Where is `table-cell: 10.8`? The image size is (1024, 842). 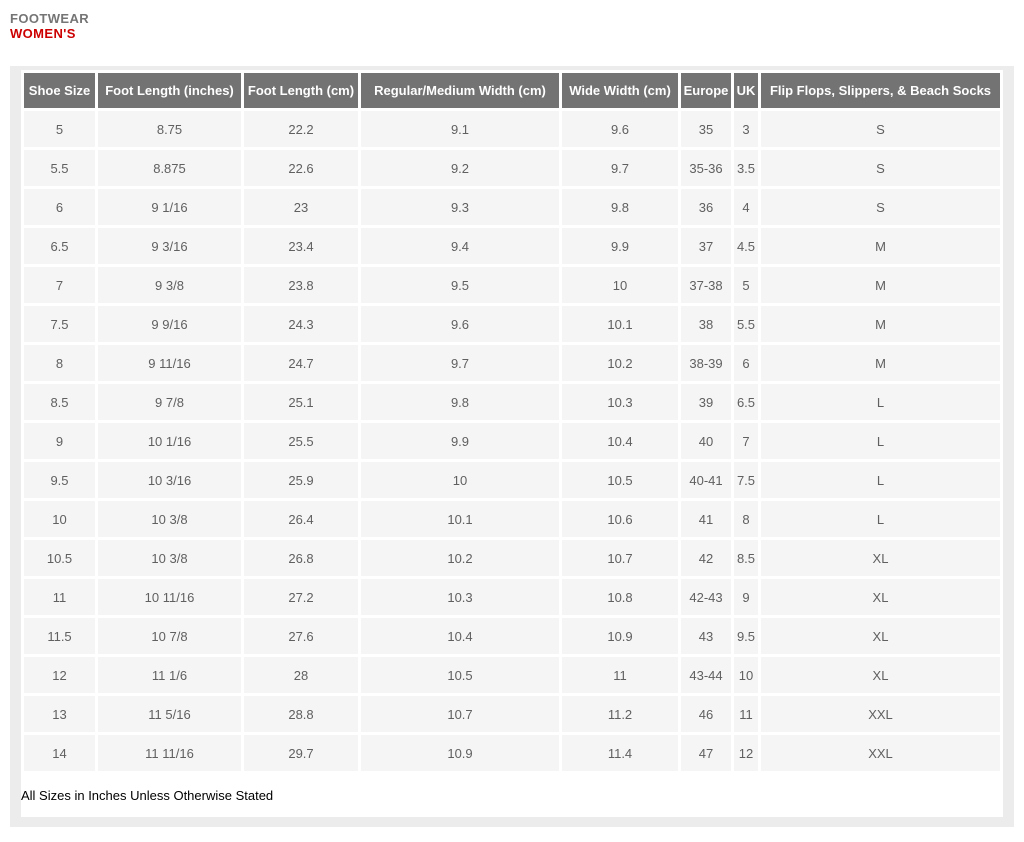 table-cell: 10.8 is located at coordinates (620, 597).